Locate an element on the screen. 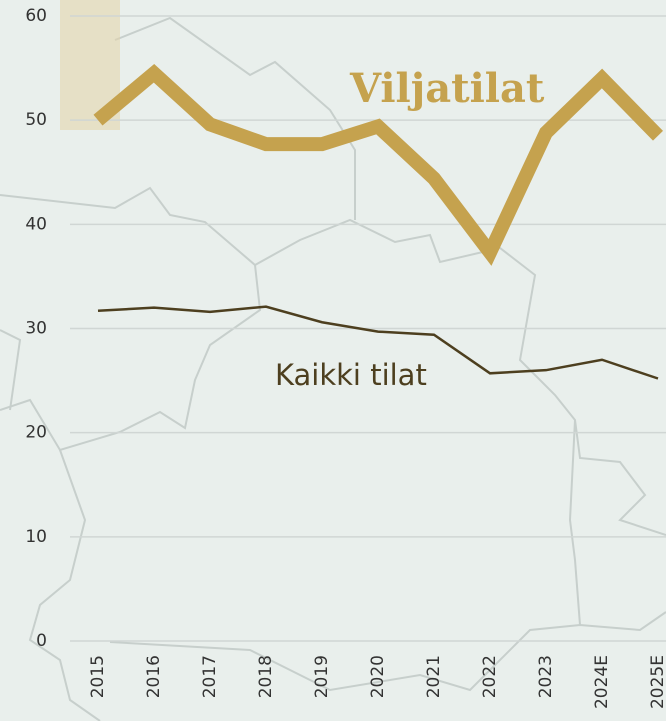 The height and width of the screenshot is (721, 666). x-tick-label: 2018 is located at coordinates (266, 676).